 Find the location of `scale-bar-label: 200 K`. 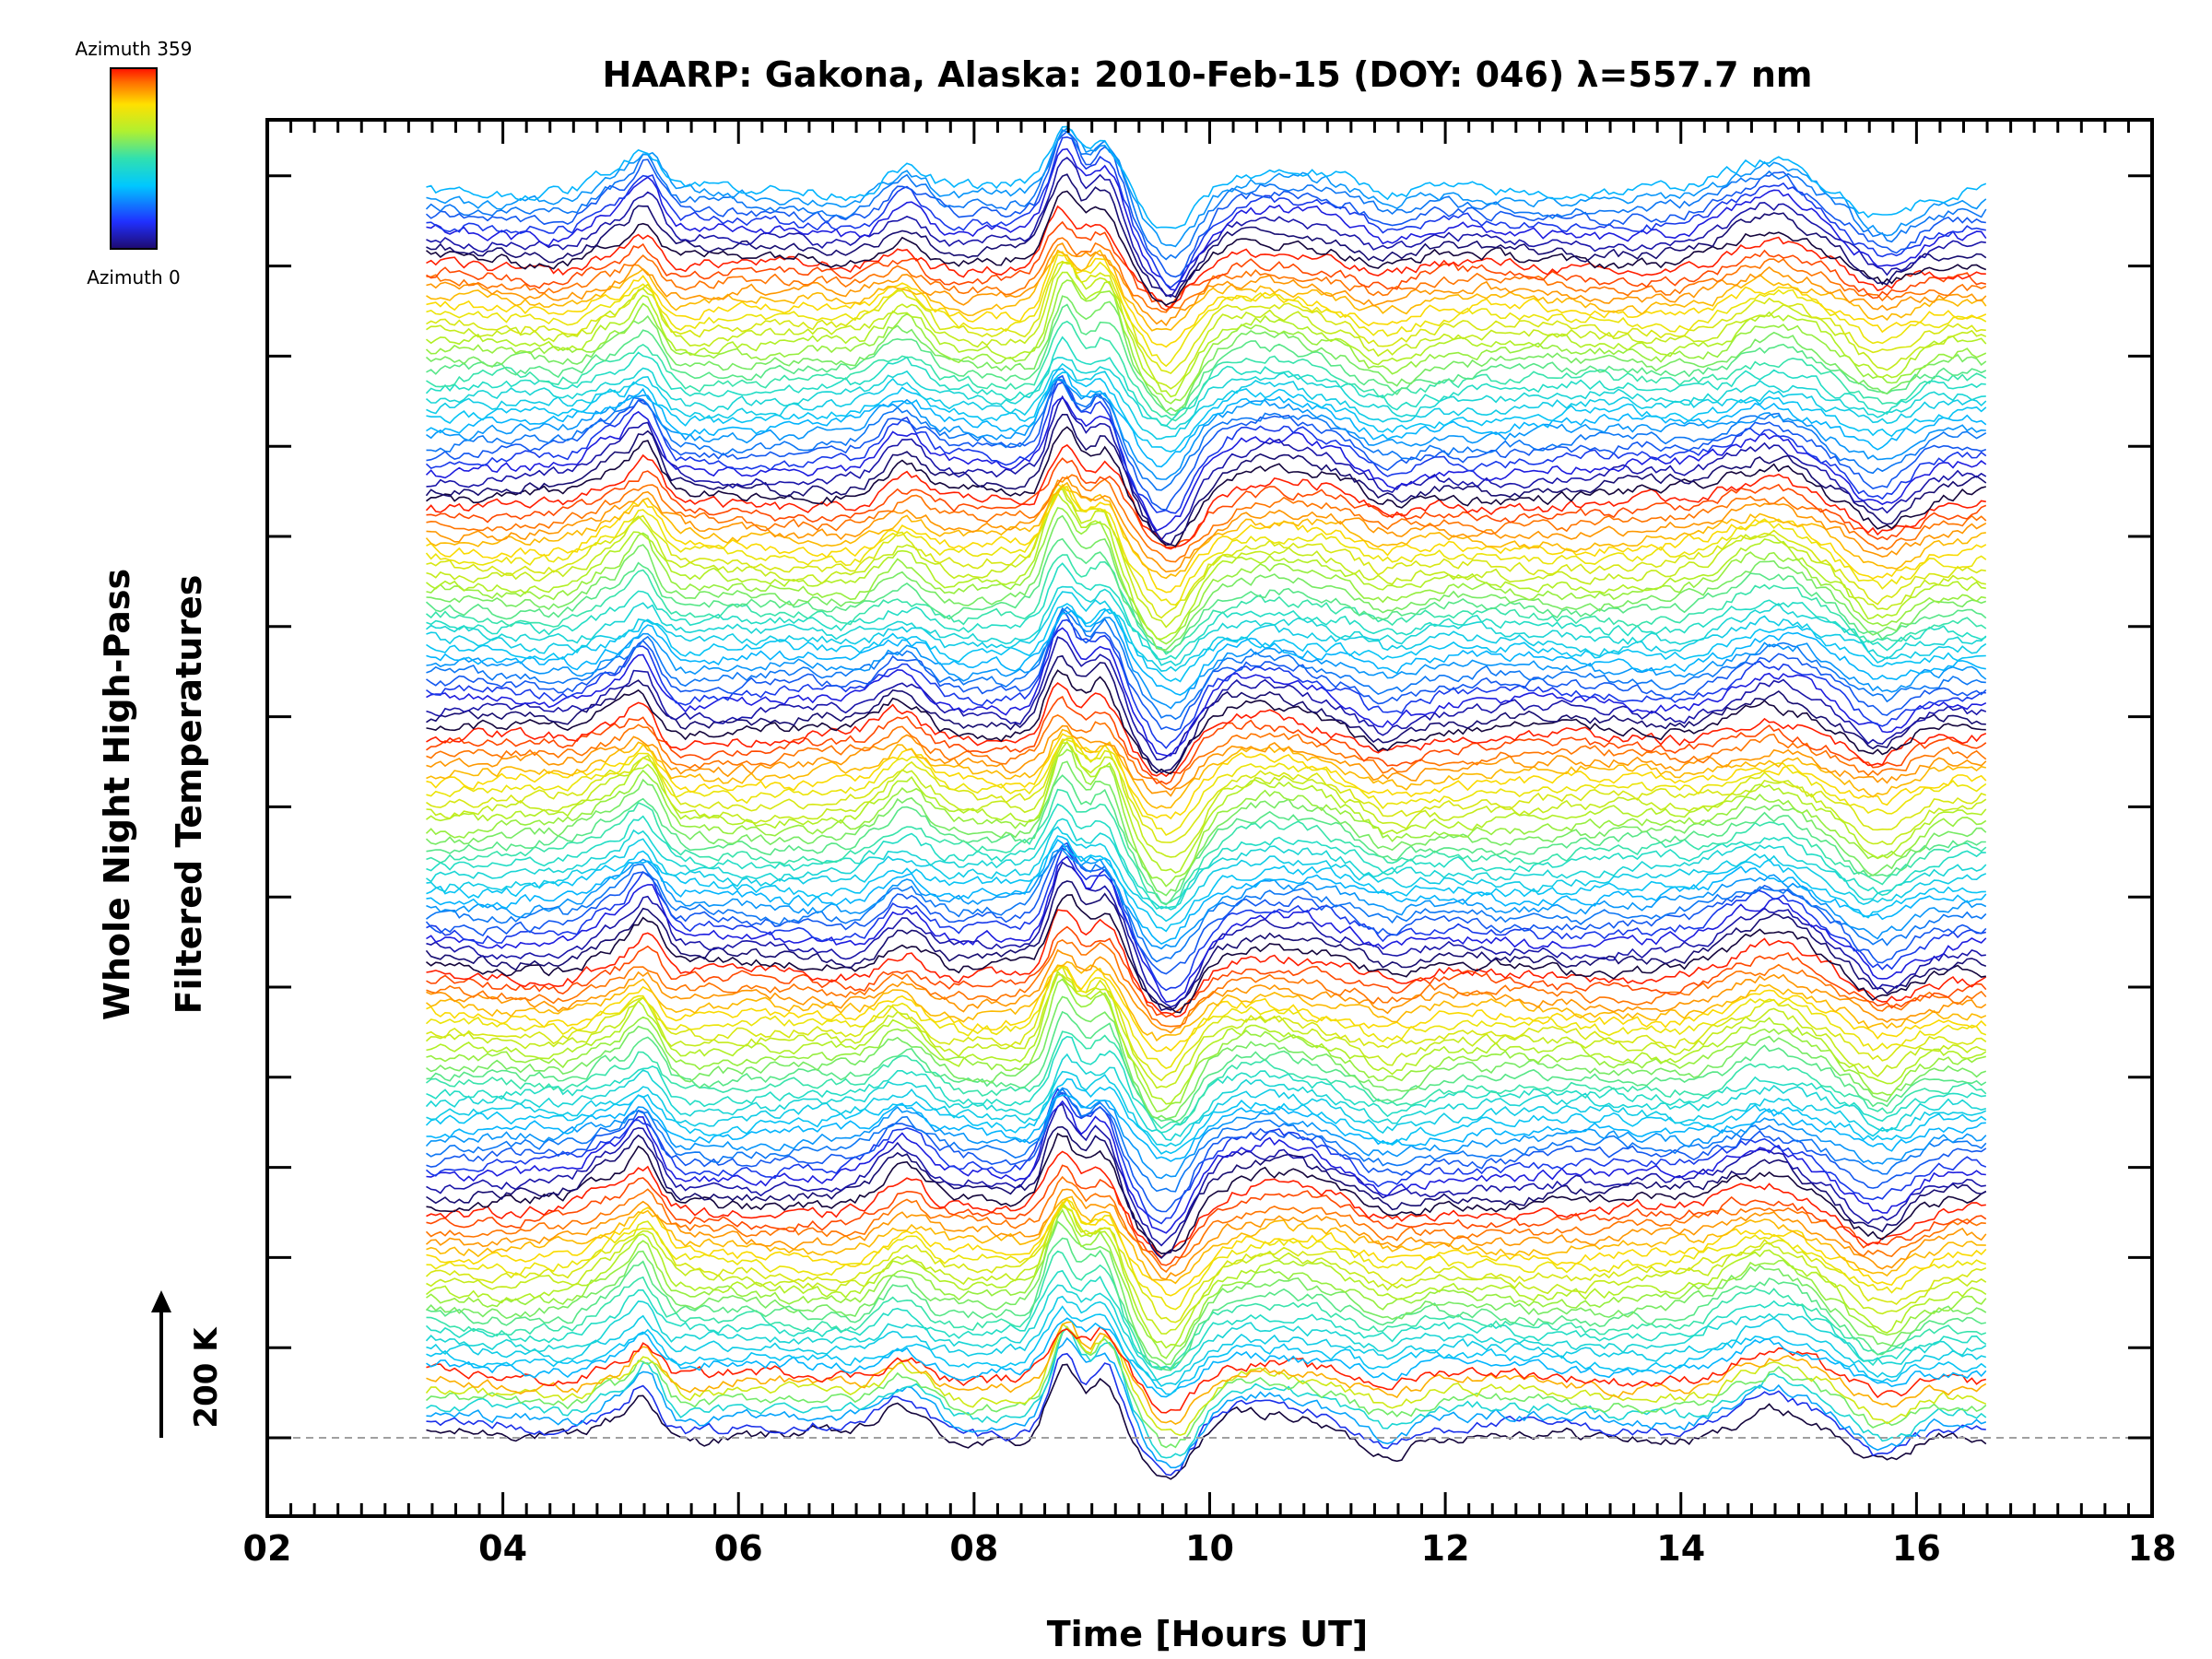

scale-bar-label: 200 K is located at coordinates (206, 1377).